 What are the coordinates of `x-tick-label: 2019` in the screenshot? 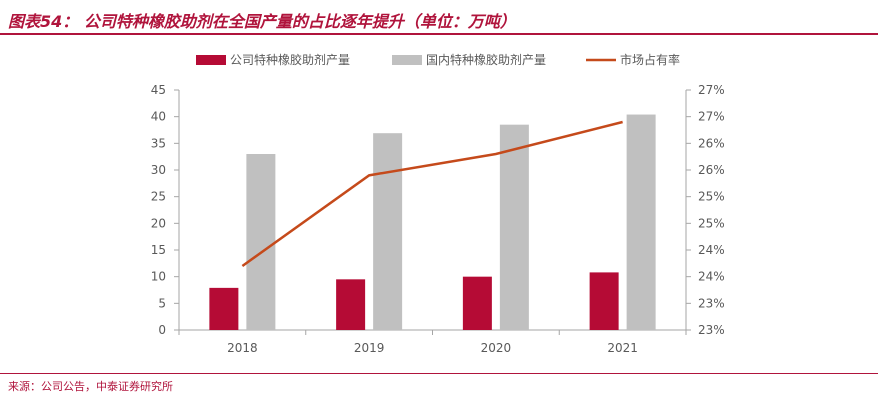 It's located at (369, 348).